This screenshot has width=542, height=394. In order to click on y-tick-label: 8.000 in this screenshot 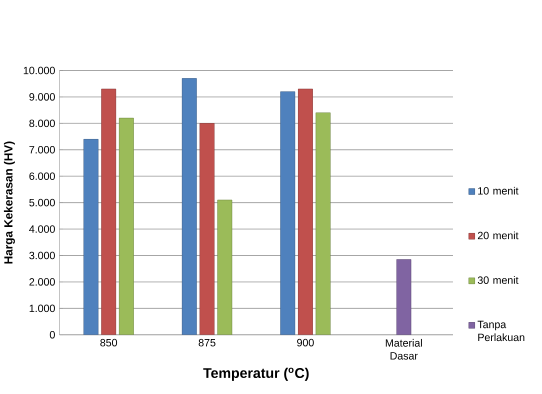, I will do `click(42, 124)`.